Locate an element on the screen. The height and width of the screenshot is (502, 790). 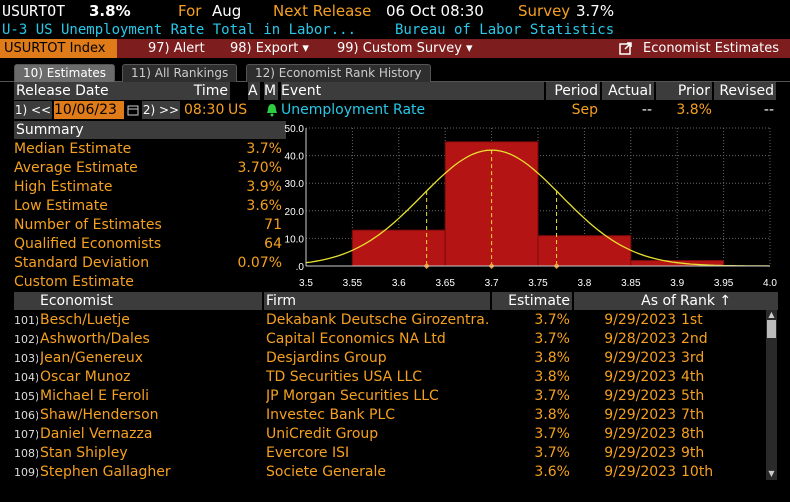
summary-label: Qualified Economists is located at coordinates (88, 244).